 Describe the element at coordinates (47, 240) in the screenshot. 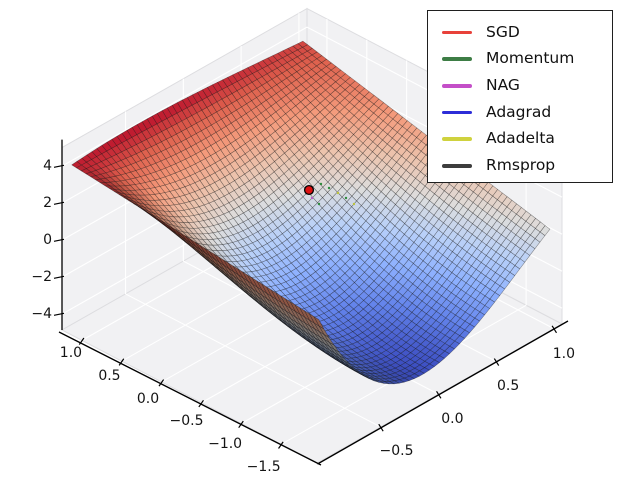

I see `z-tick-label: 0` at that location.